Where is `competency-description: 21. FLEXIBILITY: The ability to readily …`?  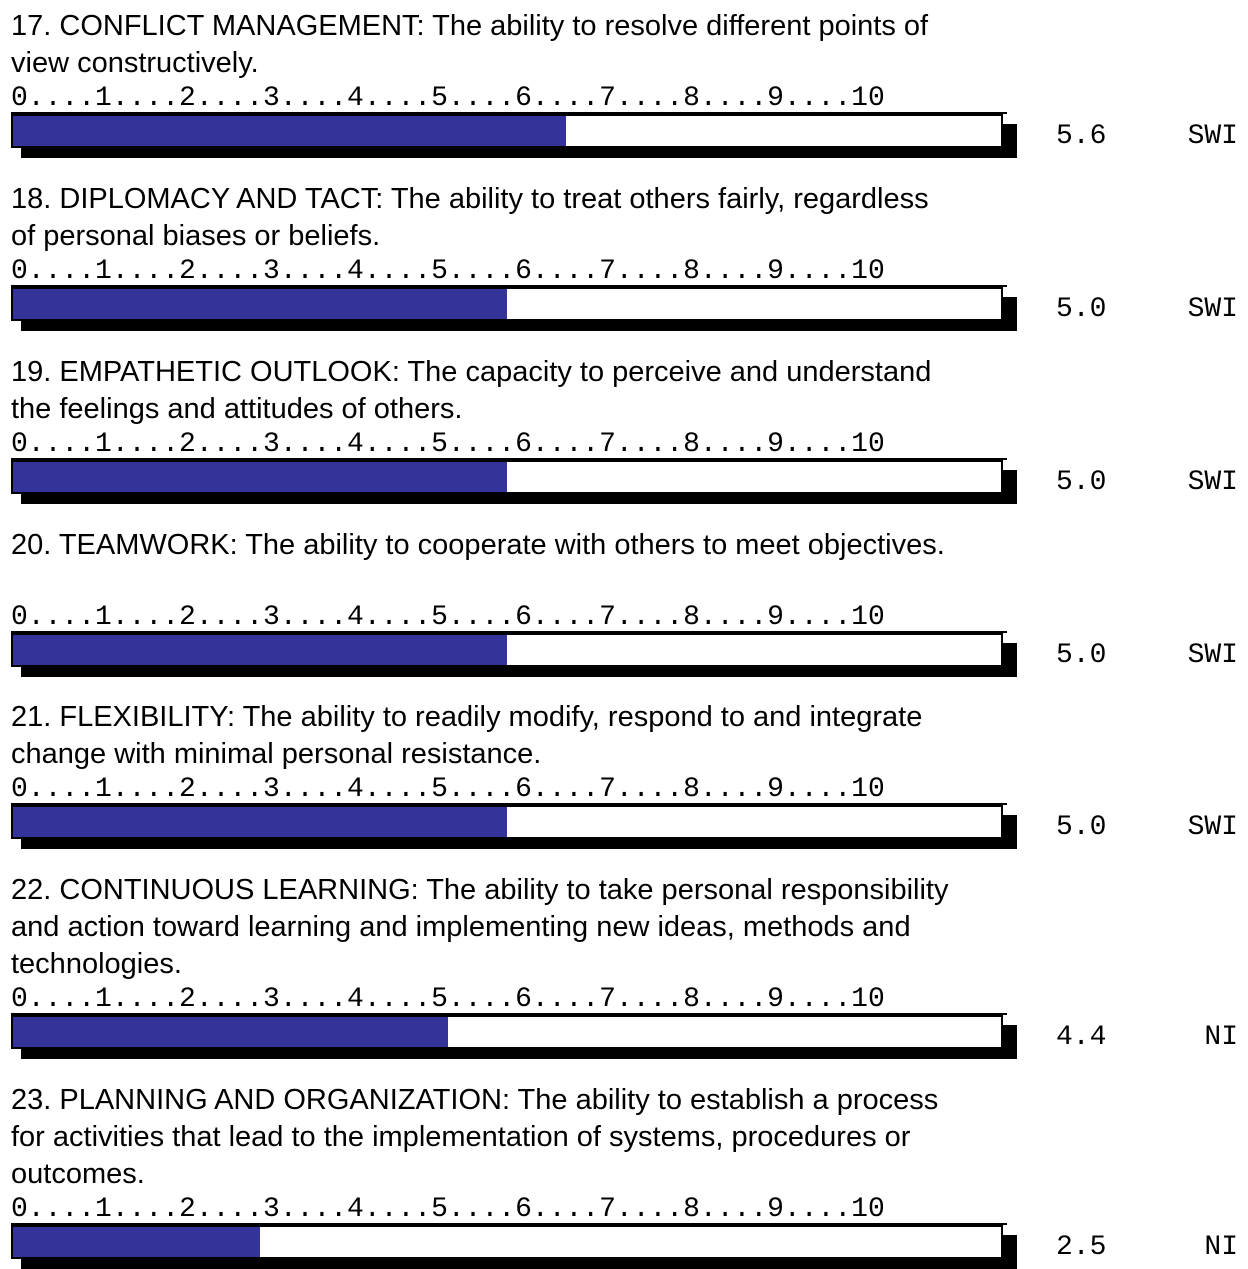
competency-description: 21. FLEXIBILITY: The ability to readily … is located at coordinates (467, 735).